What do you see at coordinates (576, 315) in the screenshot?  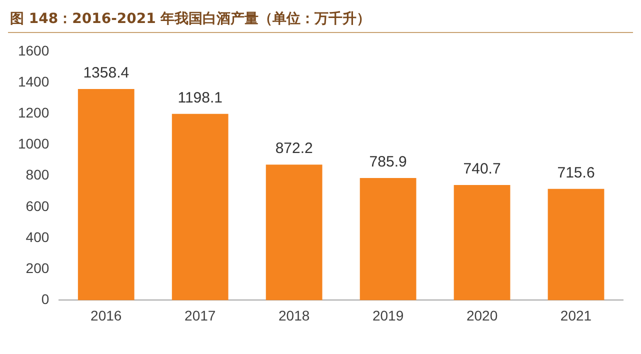 I see `x-tick-label: 2021` at bounding box center [576, 315].